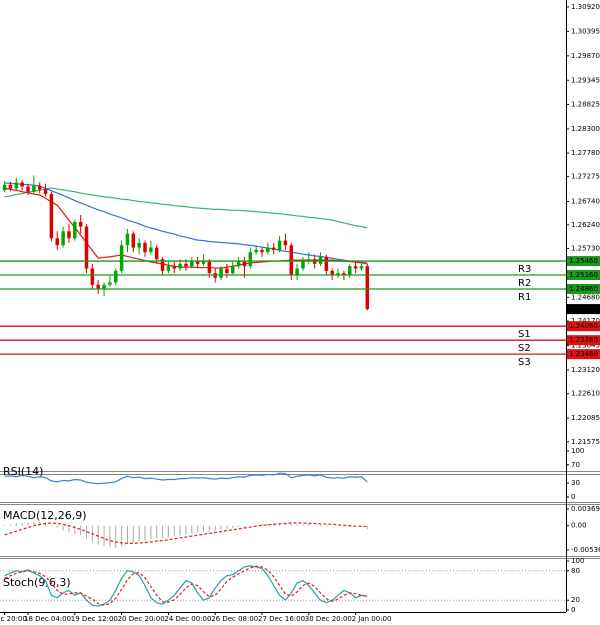 The image size is (600, 625). I want to click on y-tick-label: 1.30920, so click(585, 7).